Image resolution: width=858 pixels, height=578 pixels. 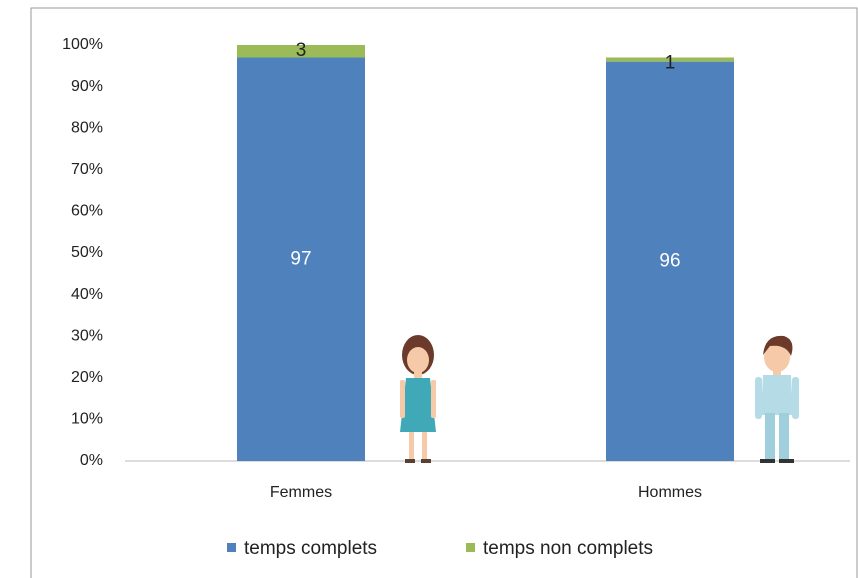 I want to click on y-tick-label: 0%, so click(x=91, y=460).